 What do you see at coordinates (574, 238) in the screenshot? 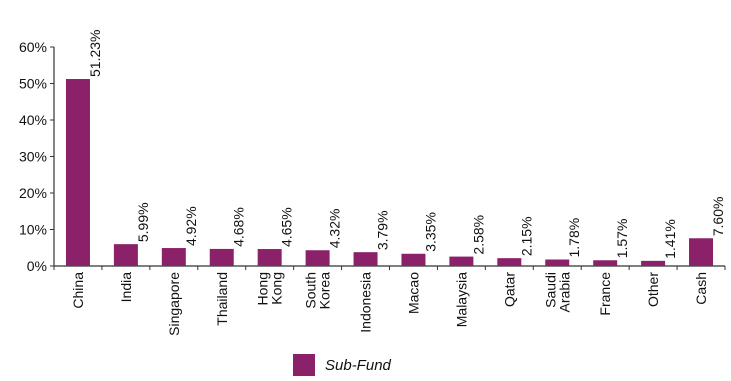
I see `data-label: 1.78%` at bounding box center [574, 238].